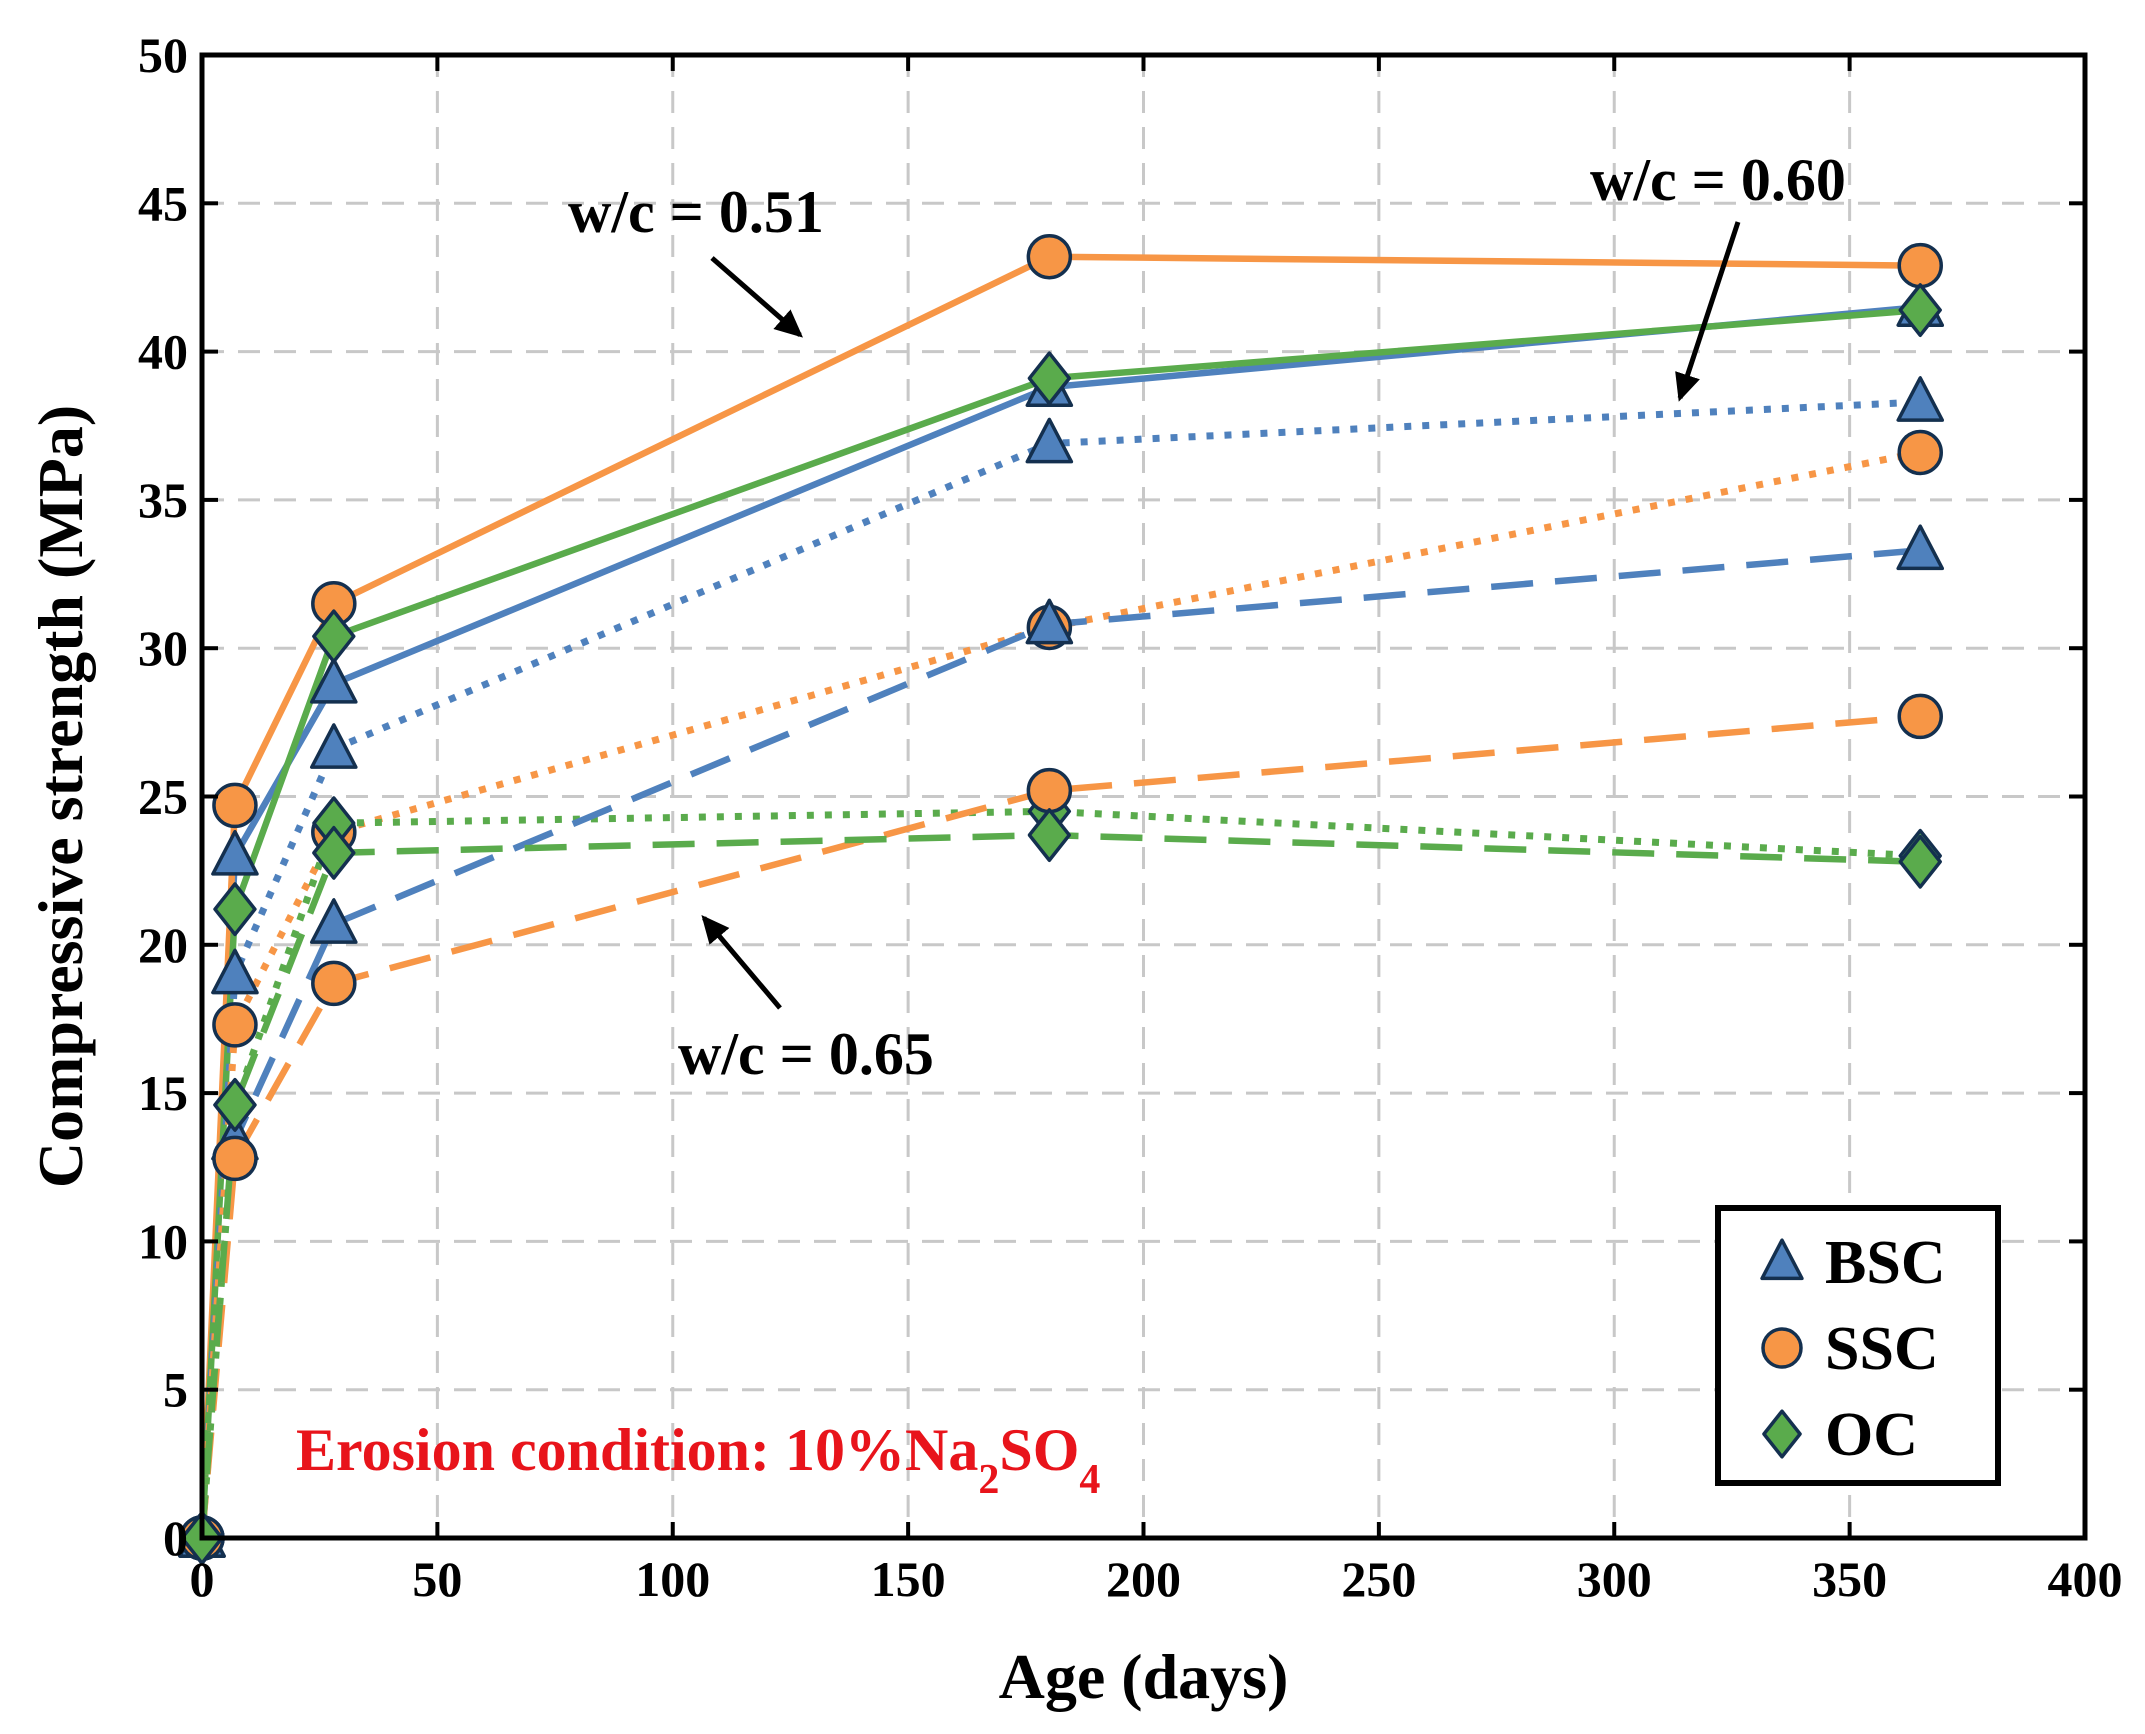 The image size is (2145, 1734). I want to click on legend-label-oc: OC, so click(1871, 1435).